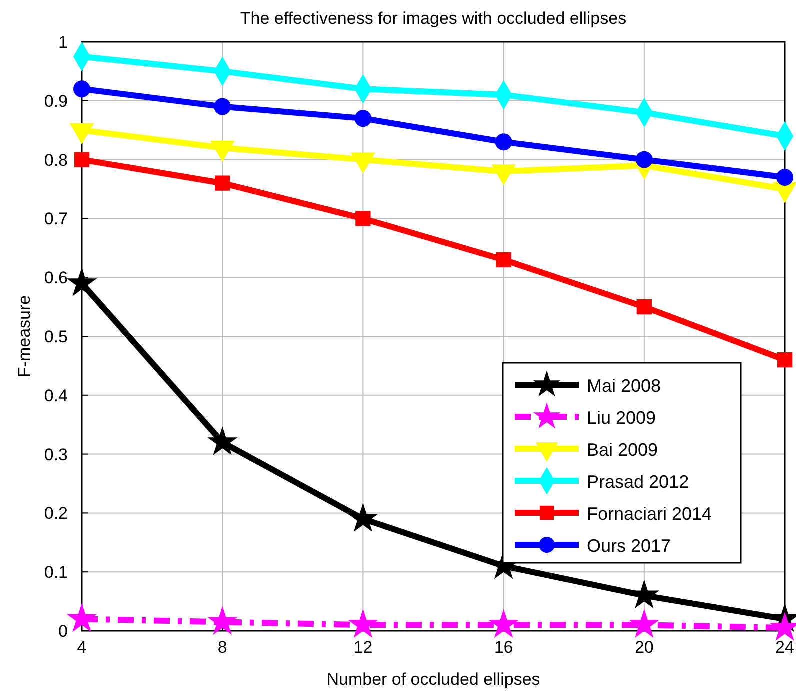 Image resolution: width=796 pixels, height=691 pixels. I want to click on y-tick-label: 0.8, so click(56, 160).